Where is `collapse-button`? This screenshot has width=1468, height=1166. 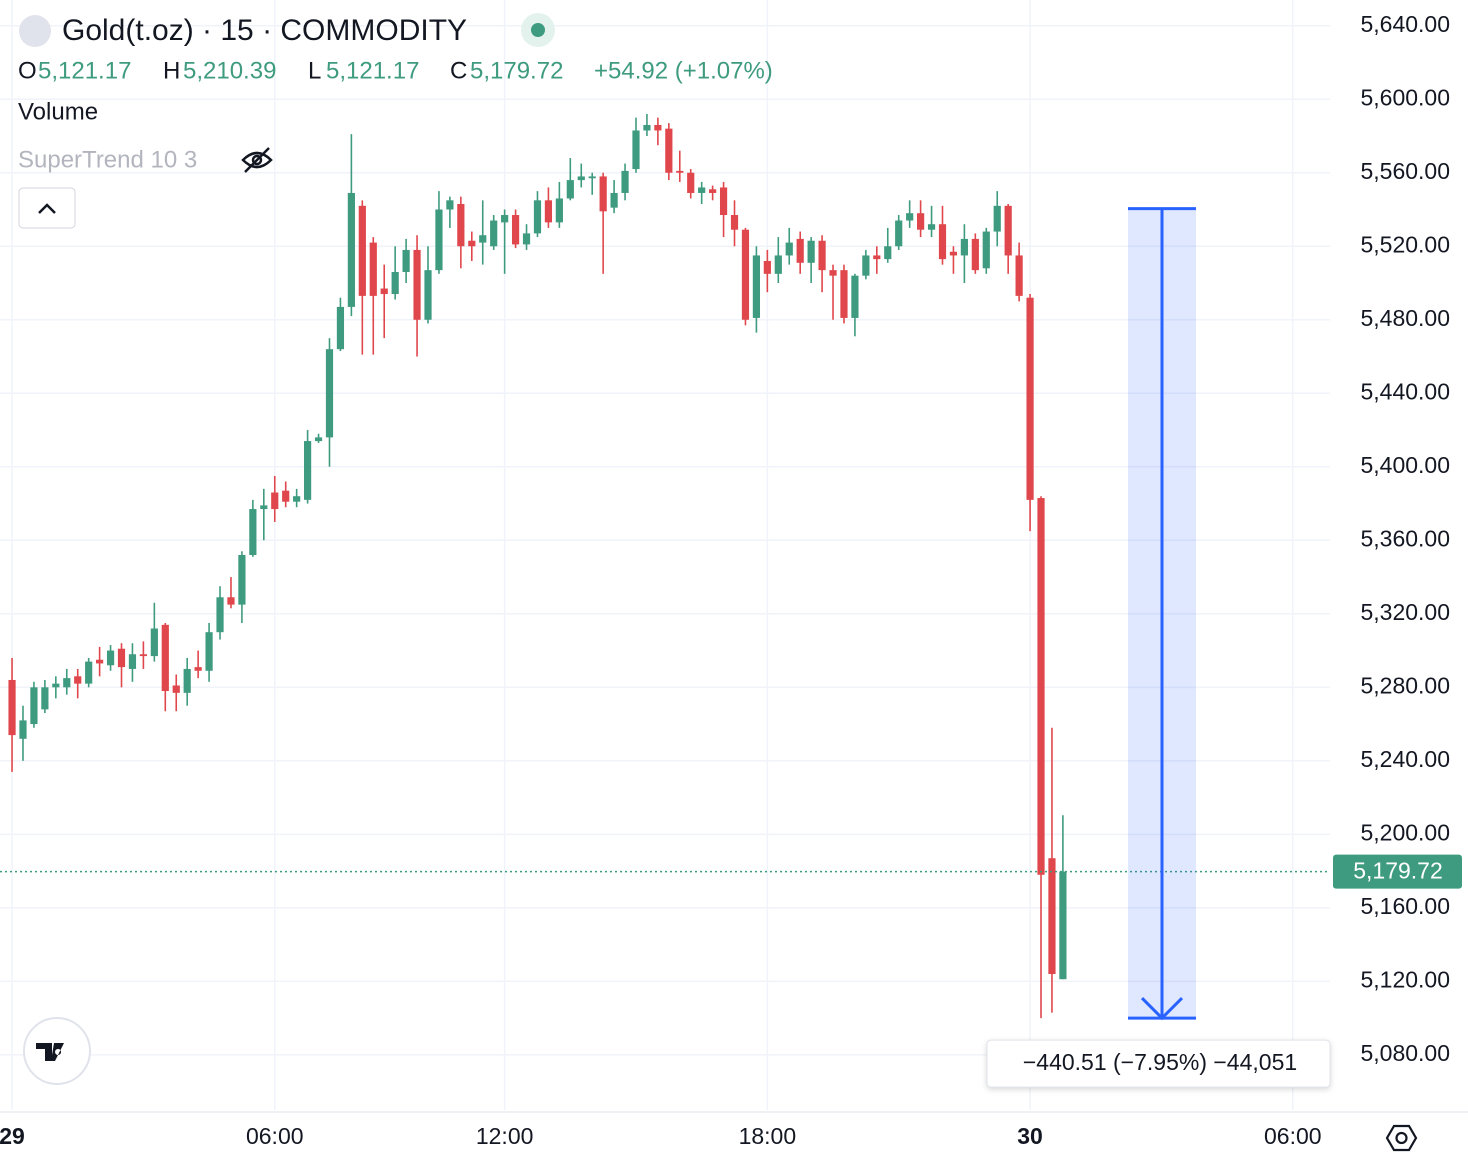 collapse-button is located at coordinates (47, 208).